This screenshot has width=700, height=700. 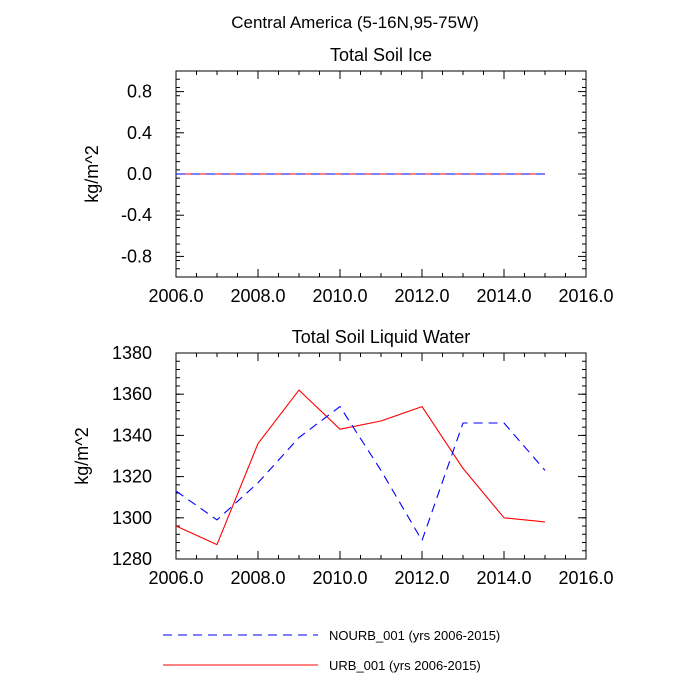 I want to click on figure-title: Central America (5-16N,95-75W), so click(x=355, y=22).